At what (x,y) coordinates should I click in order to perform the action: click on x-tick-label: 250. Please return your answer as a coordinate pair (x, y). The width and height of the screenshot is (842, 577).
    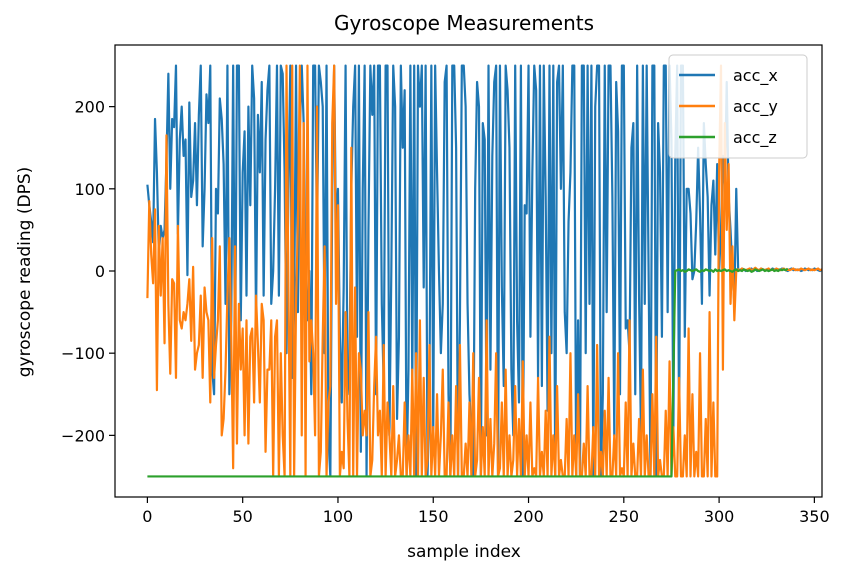
    Looking at the image, I should click on (624, 516).